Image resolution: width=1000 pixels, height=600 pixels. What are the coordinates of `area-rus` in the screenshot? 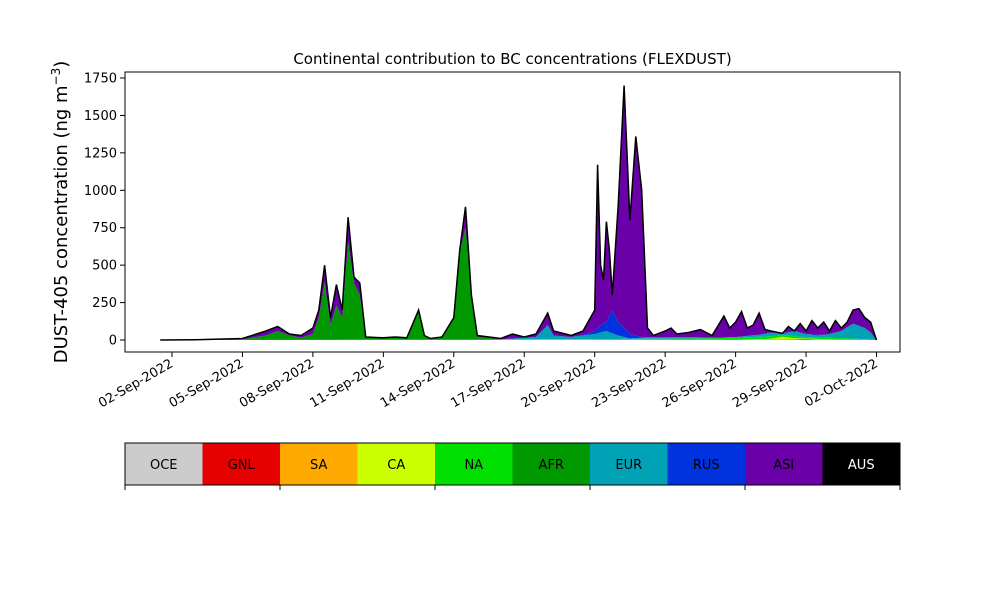 It's located at (518, 283).